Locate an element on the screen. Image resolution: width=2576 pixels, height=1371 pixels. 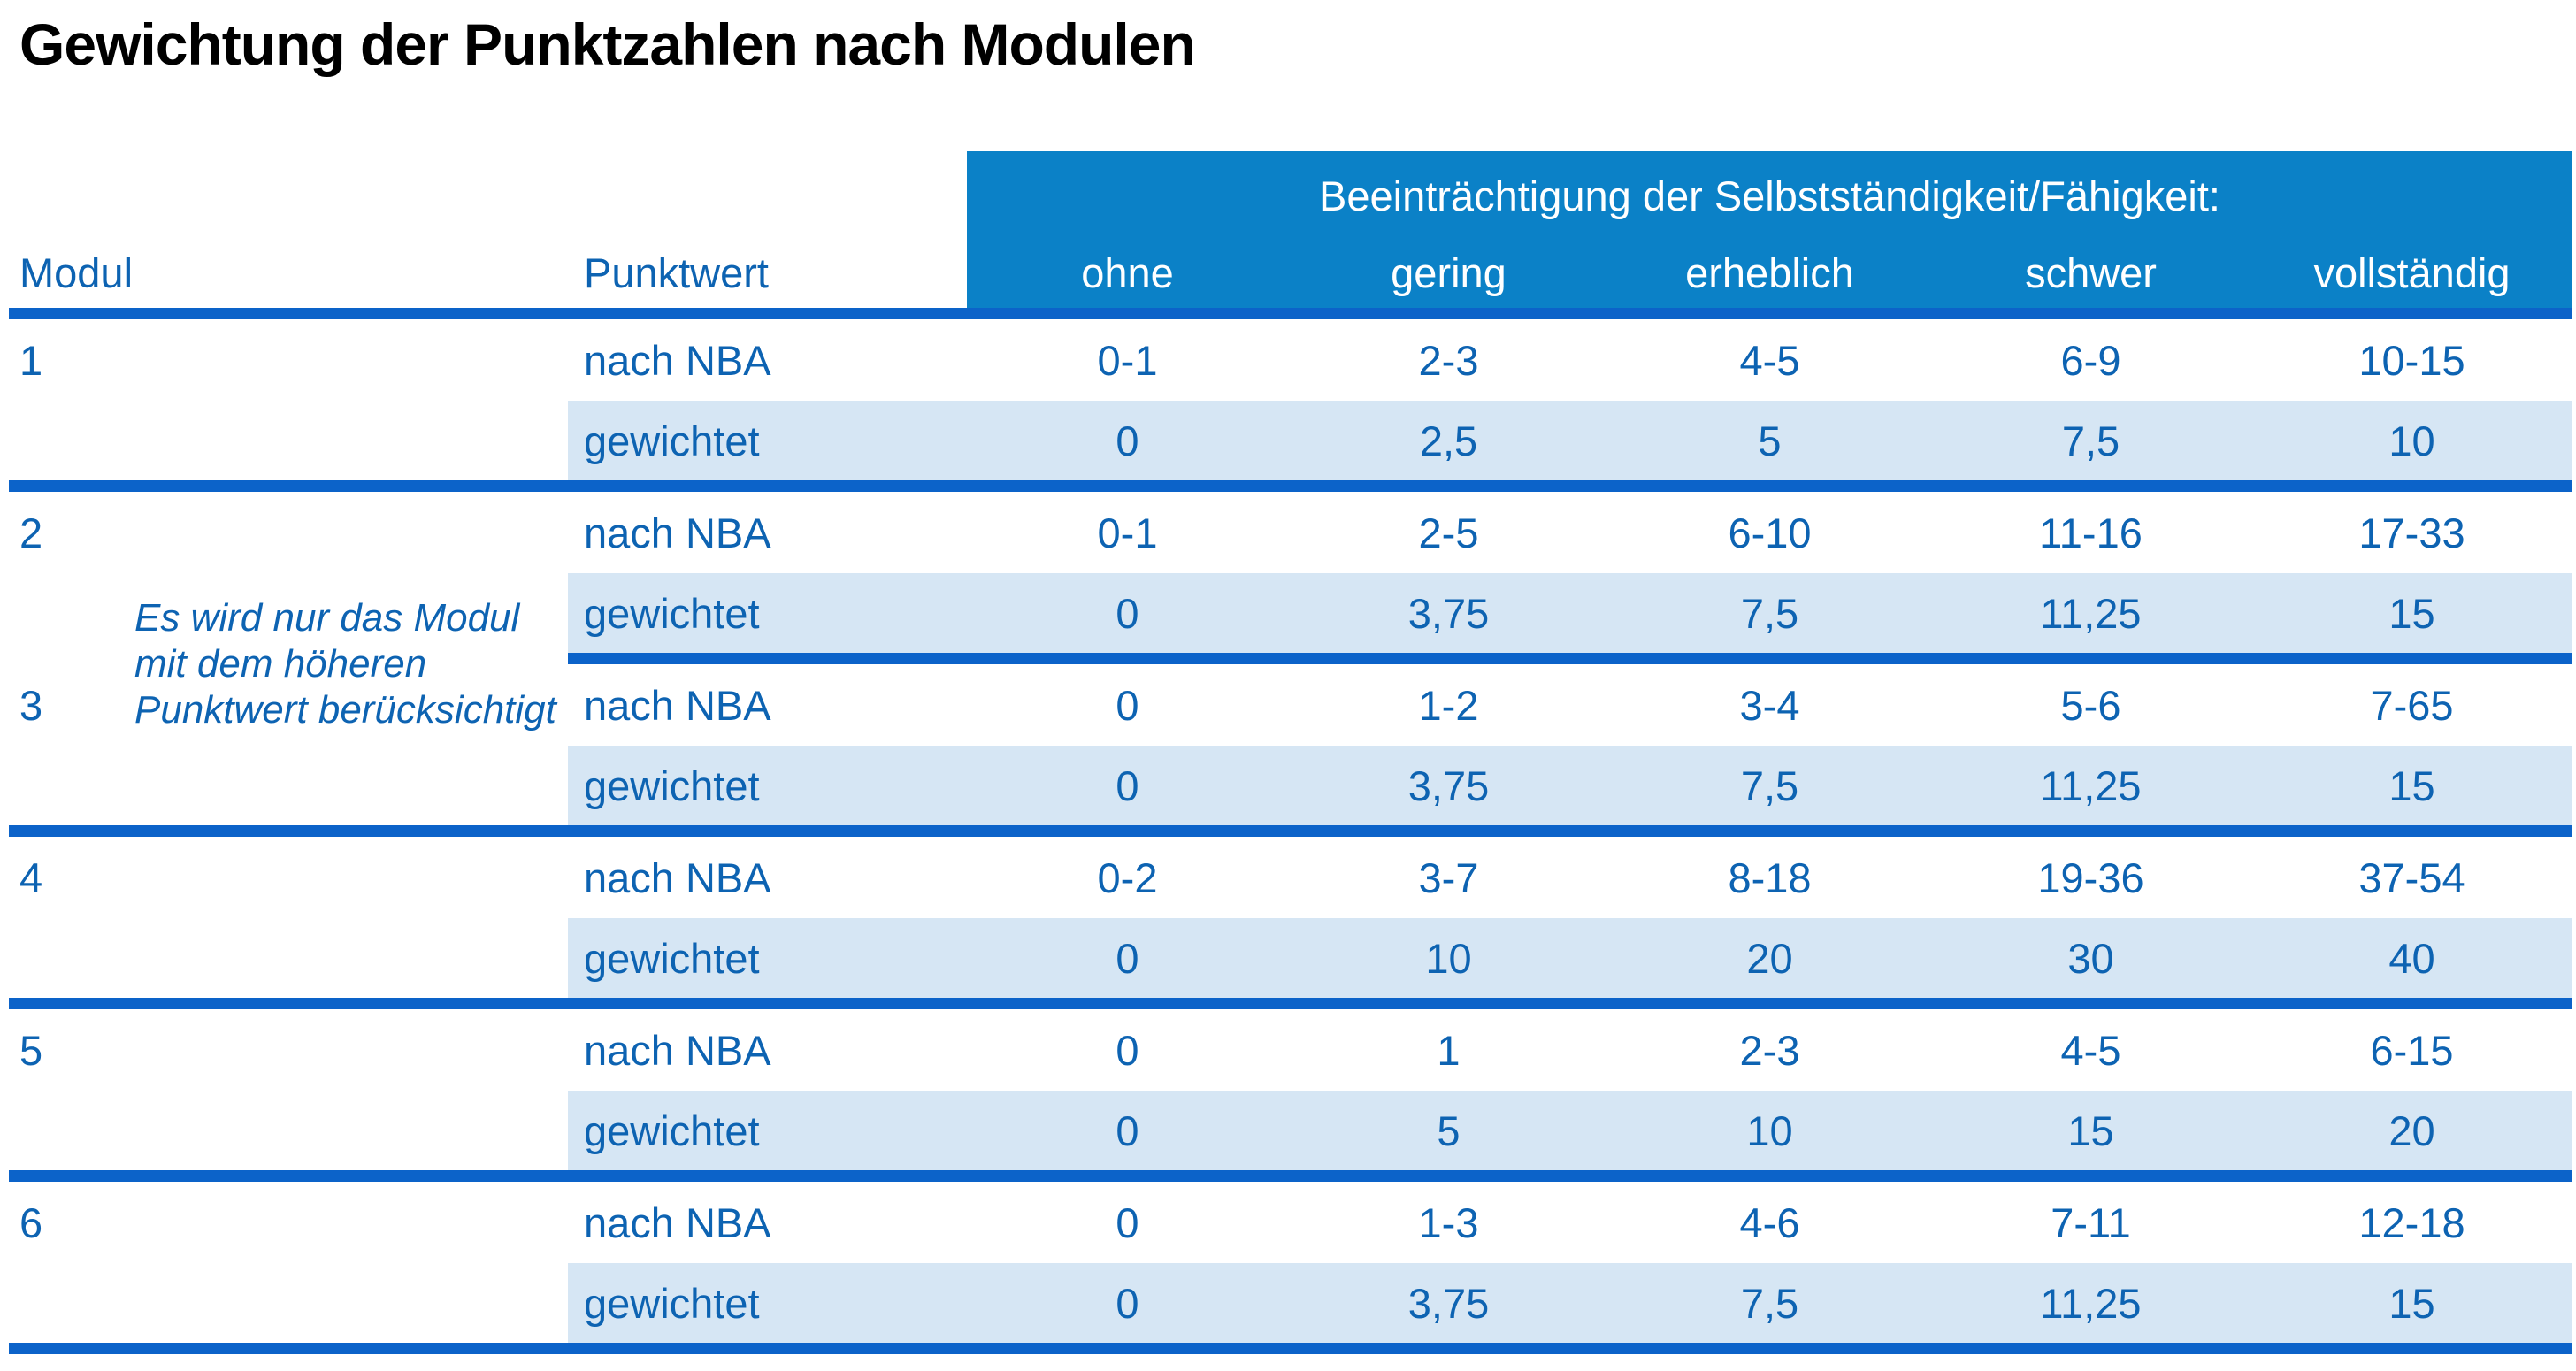
score-cell: 11-16 is located at coordinates (2091, 532).